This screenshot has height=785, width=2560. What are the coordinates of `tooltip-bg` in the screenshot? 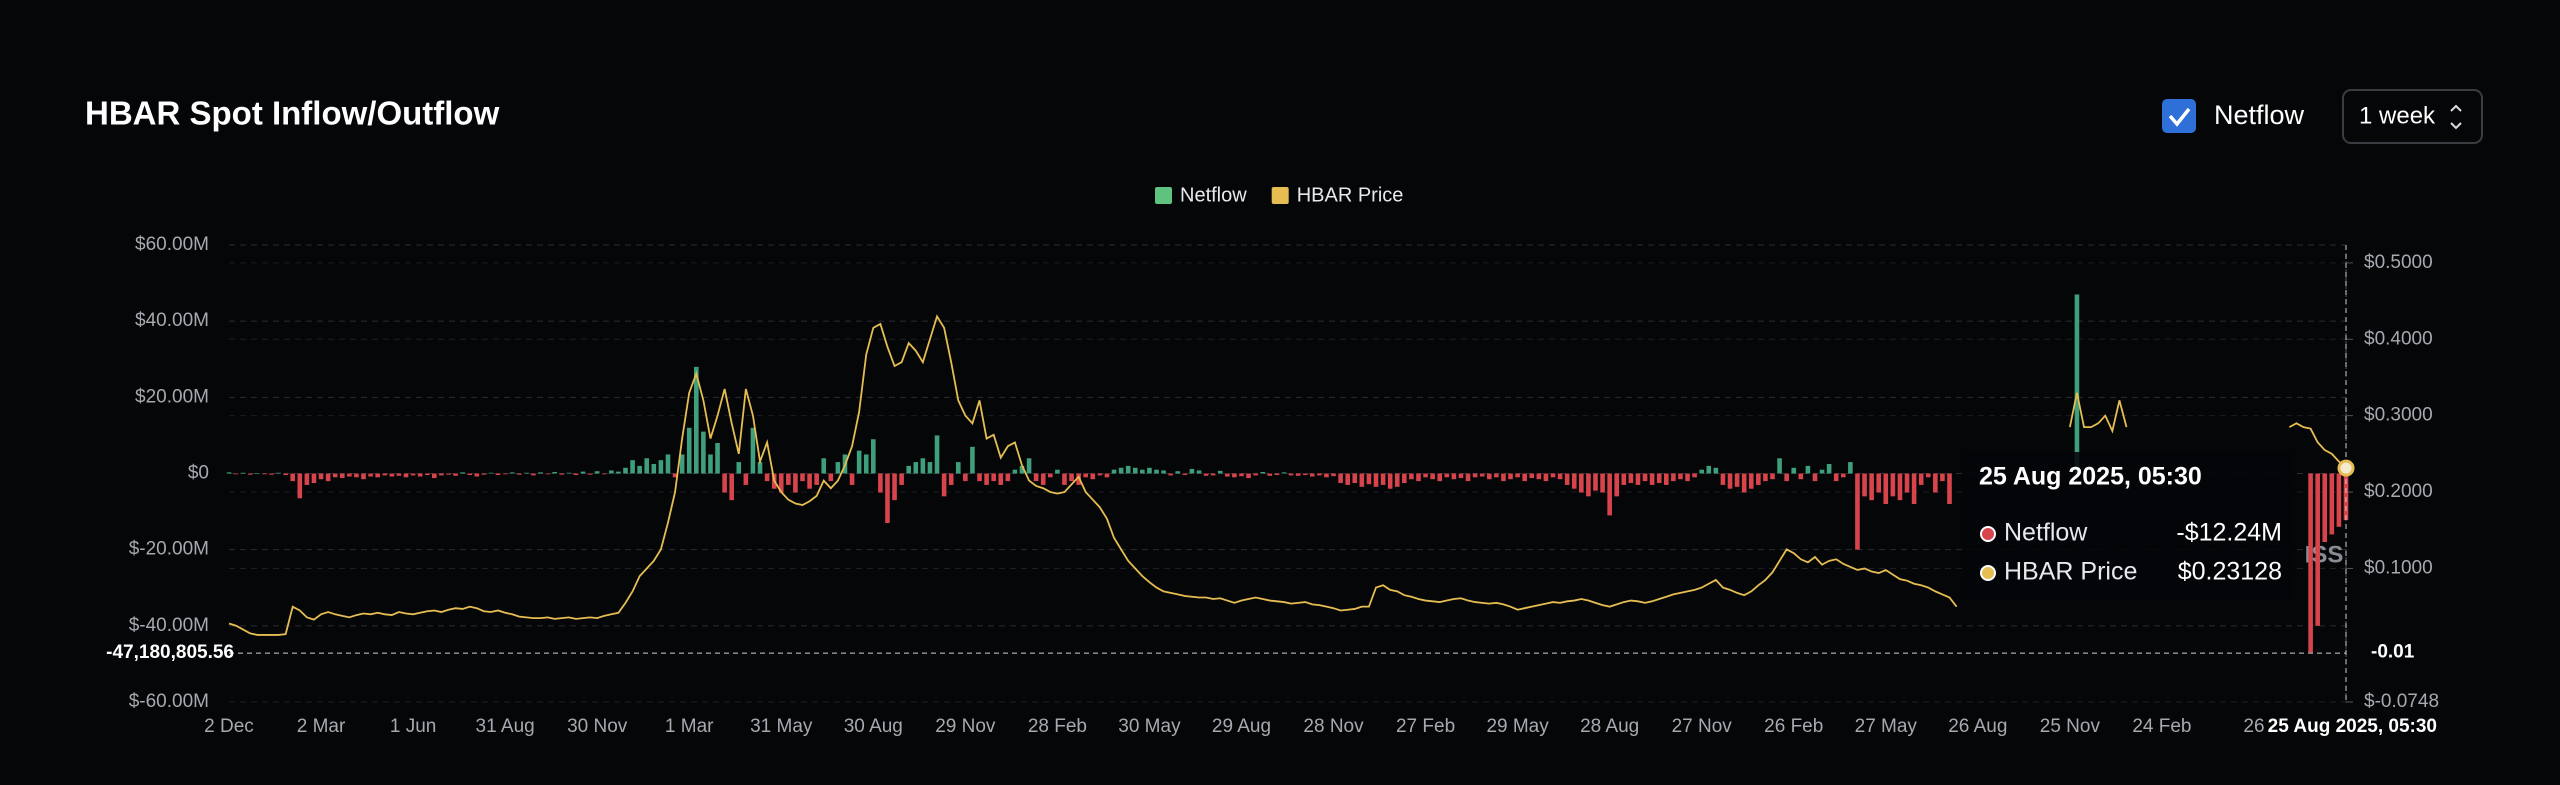 It's located at (2127, 526).